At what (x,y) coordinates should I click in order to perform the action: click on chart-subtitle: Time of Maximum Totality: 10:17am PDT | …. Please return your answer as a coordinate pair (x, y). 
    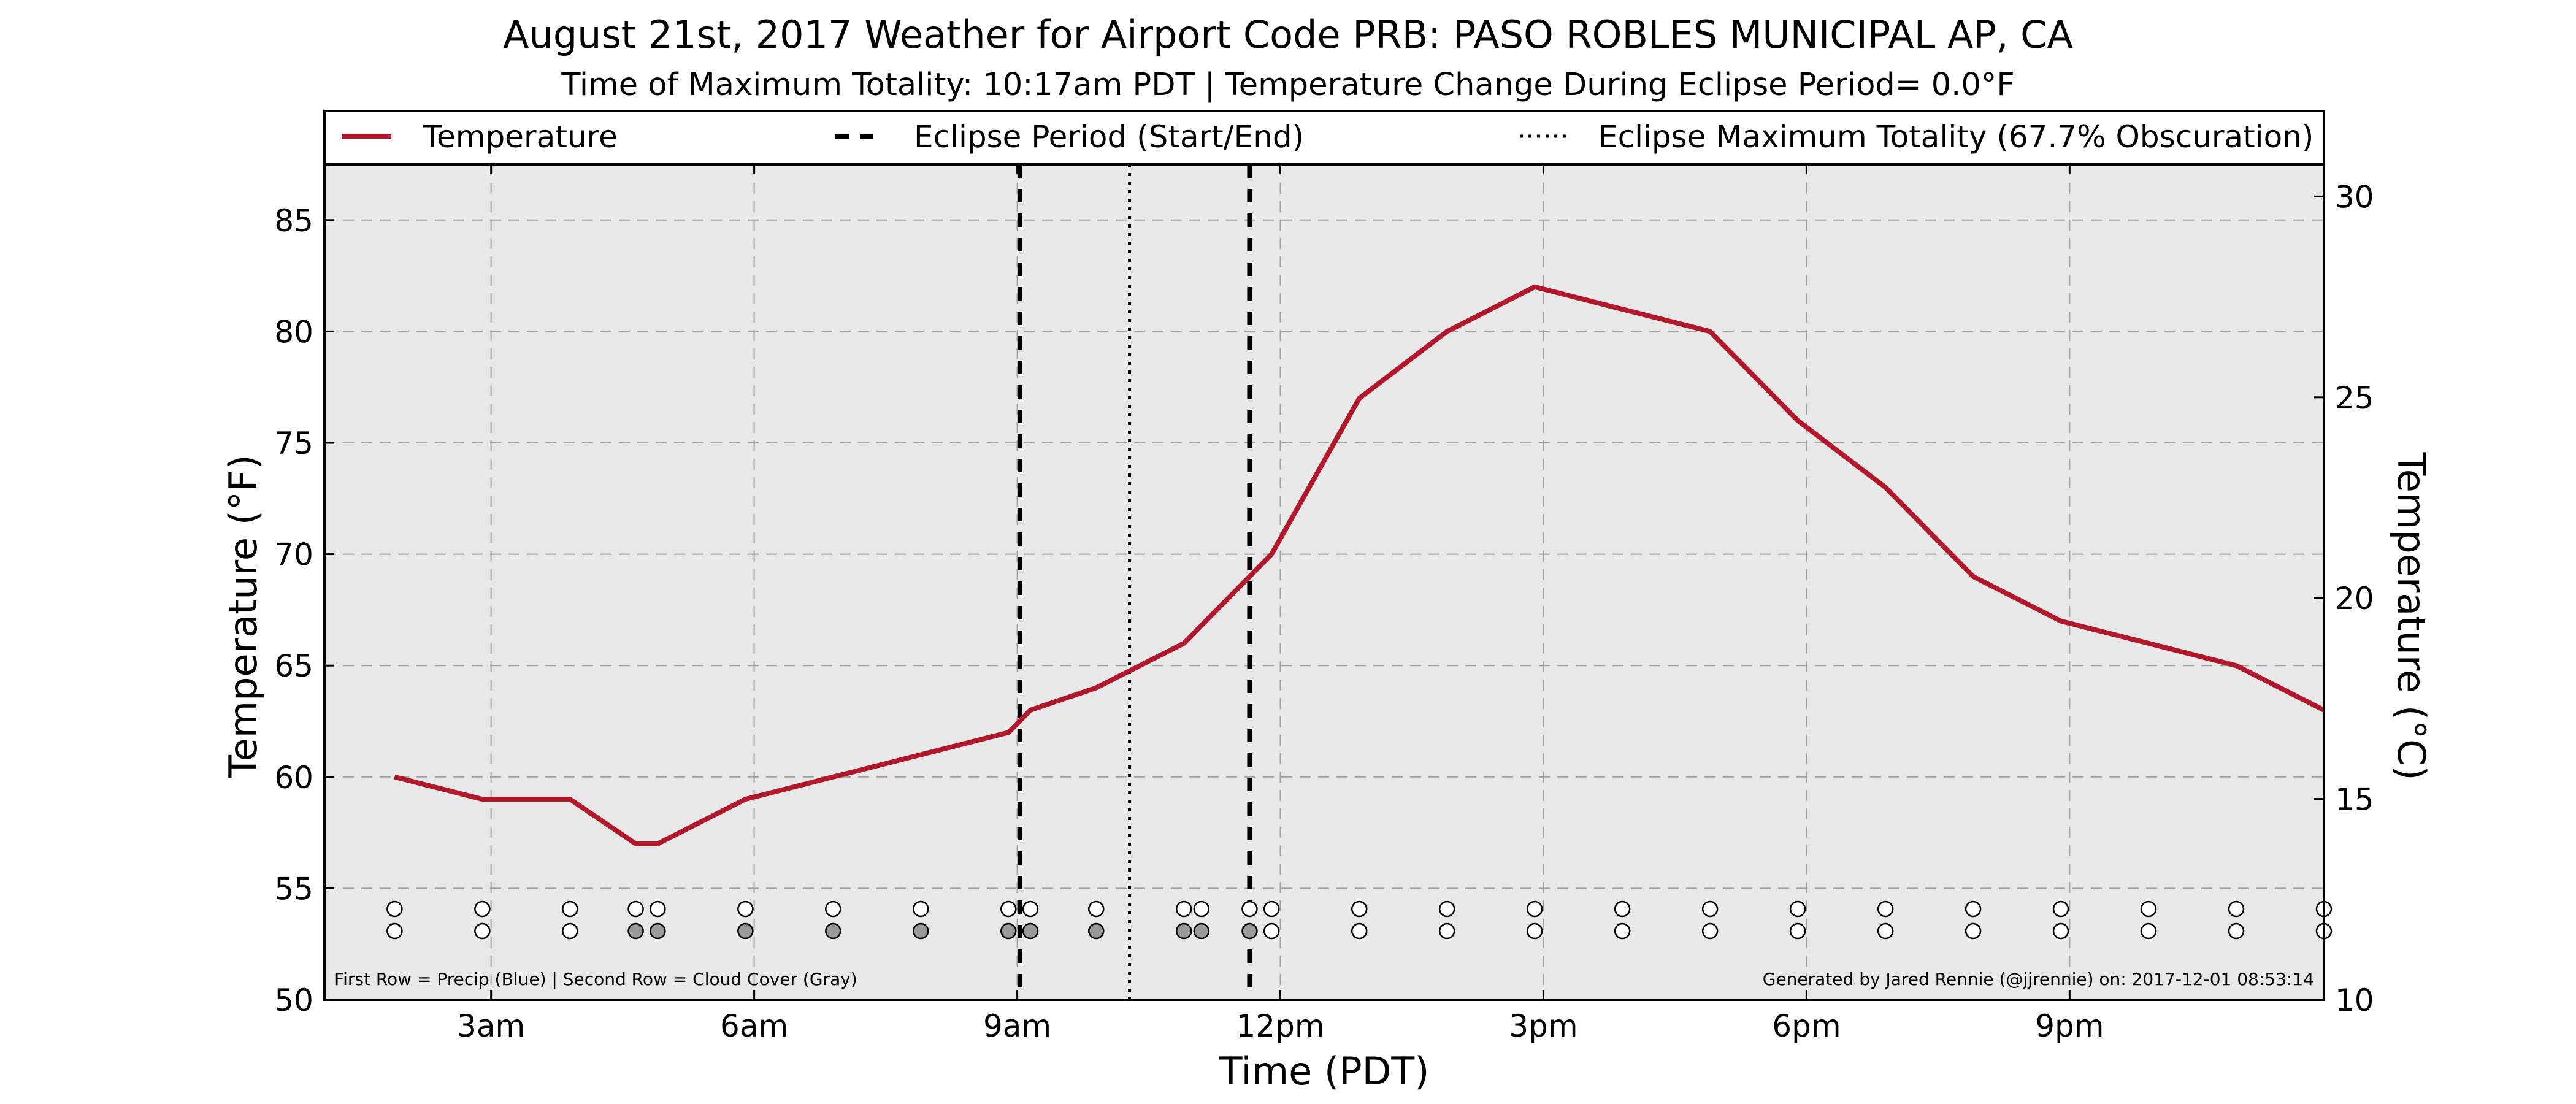
    Looking at the image, I should click on (1287, 85).